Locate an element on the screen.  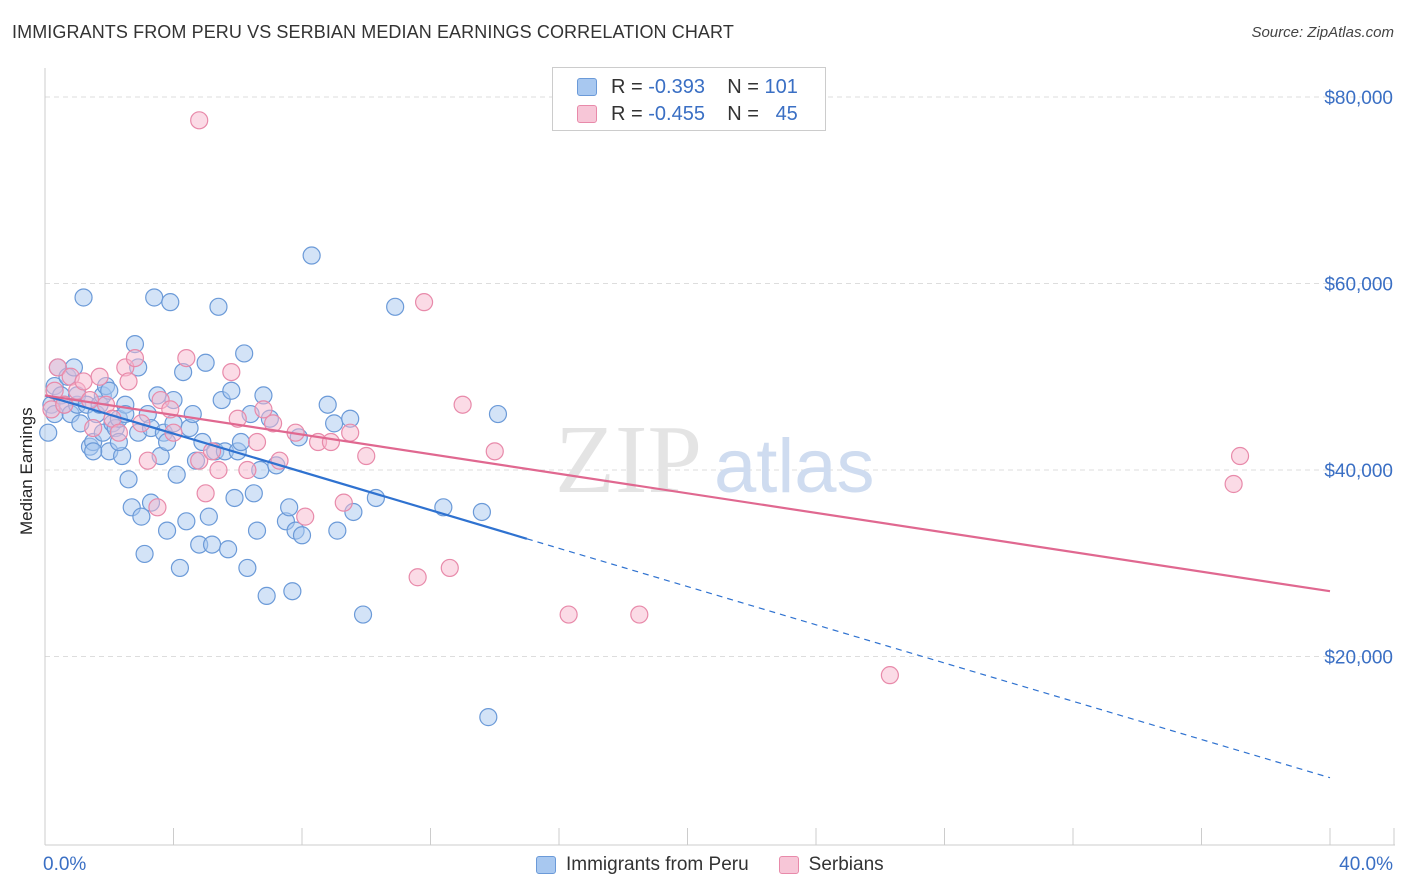
legend-peru-swatch is located at coordinates (546, 865).